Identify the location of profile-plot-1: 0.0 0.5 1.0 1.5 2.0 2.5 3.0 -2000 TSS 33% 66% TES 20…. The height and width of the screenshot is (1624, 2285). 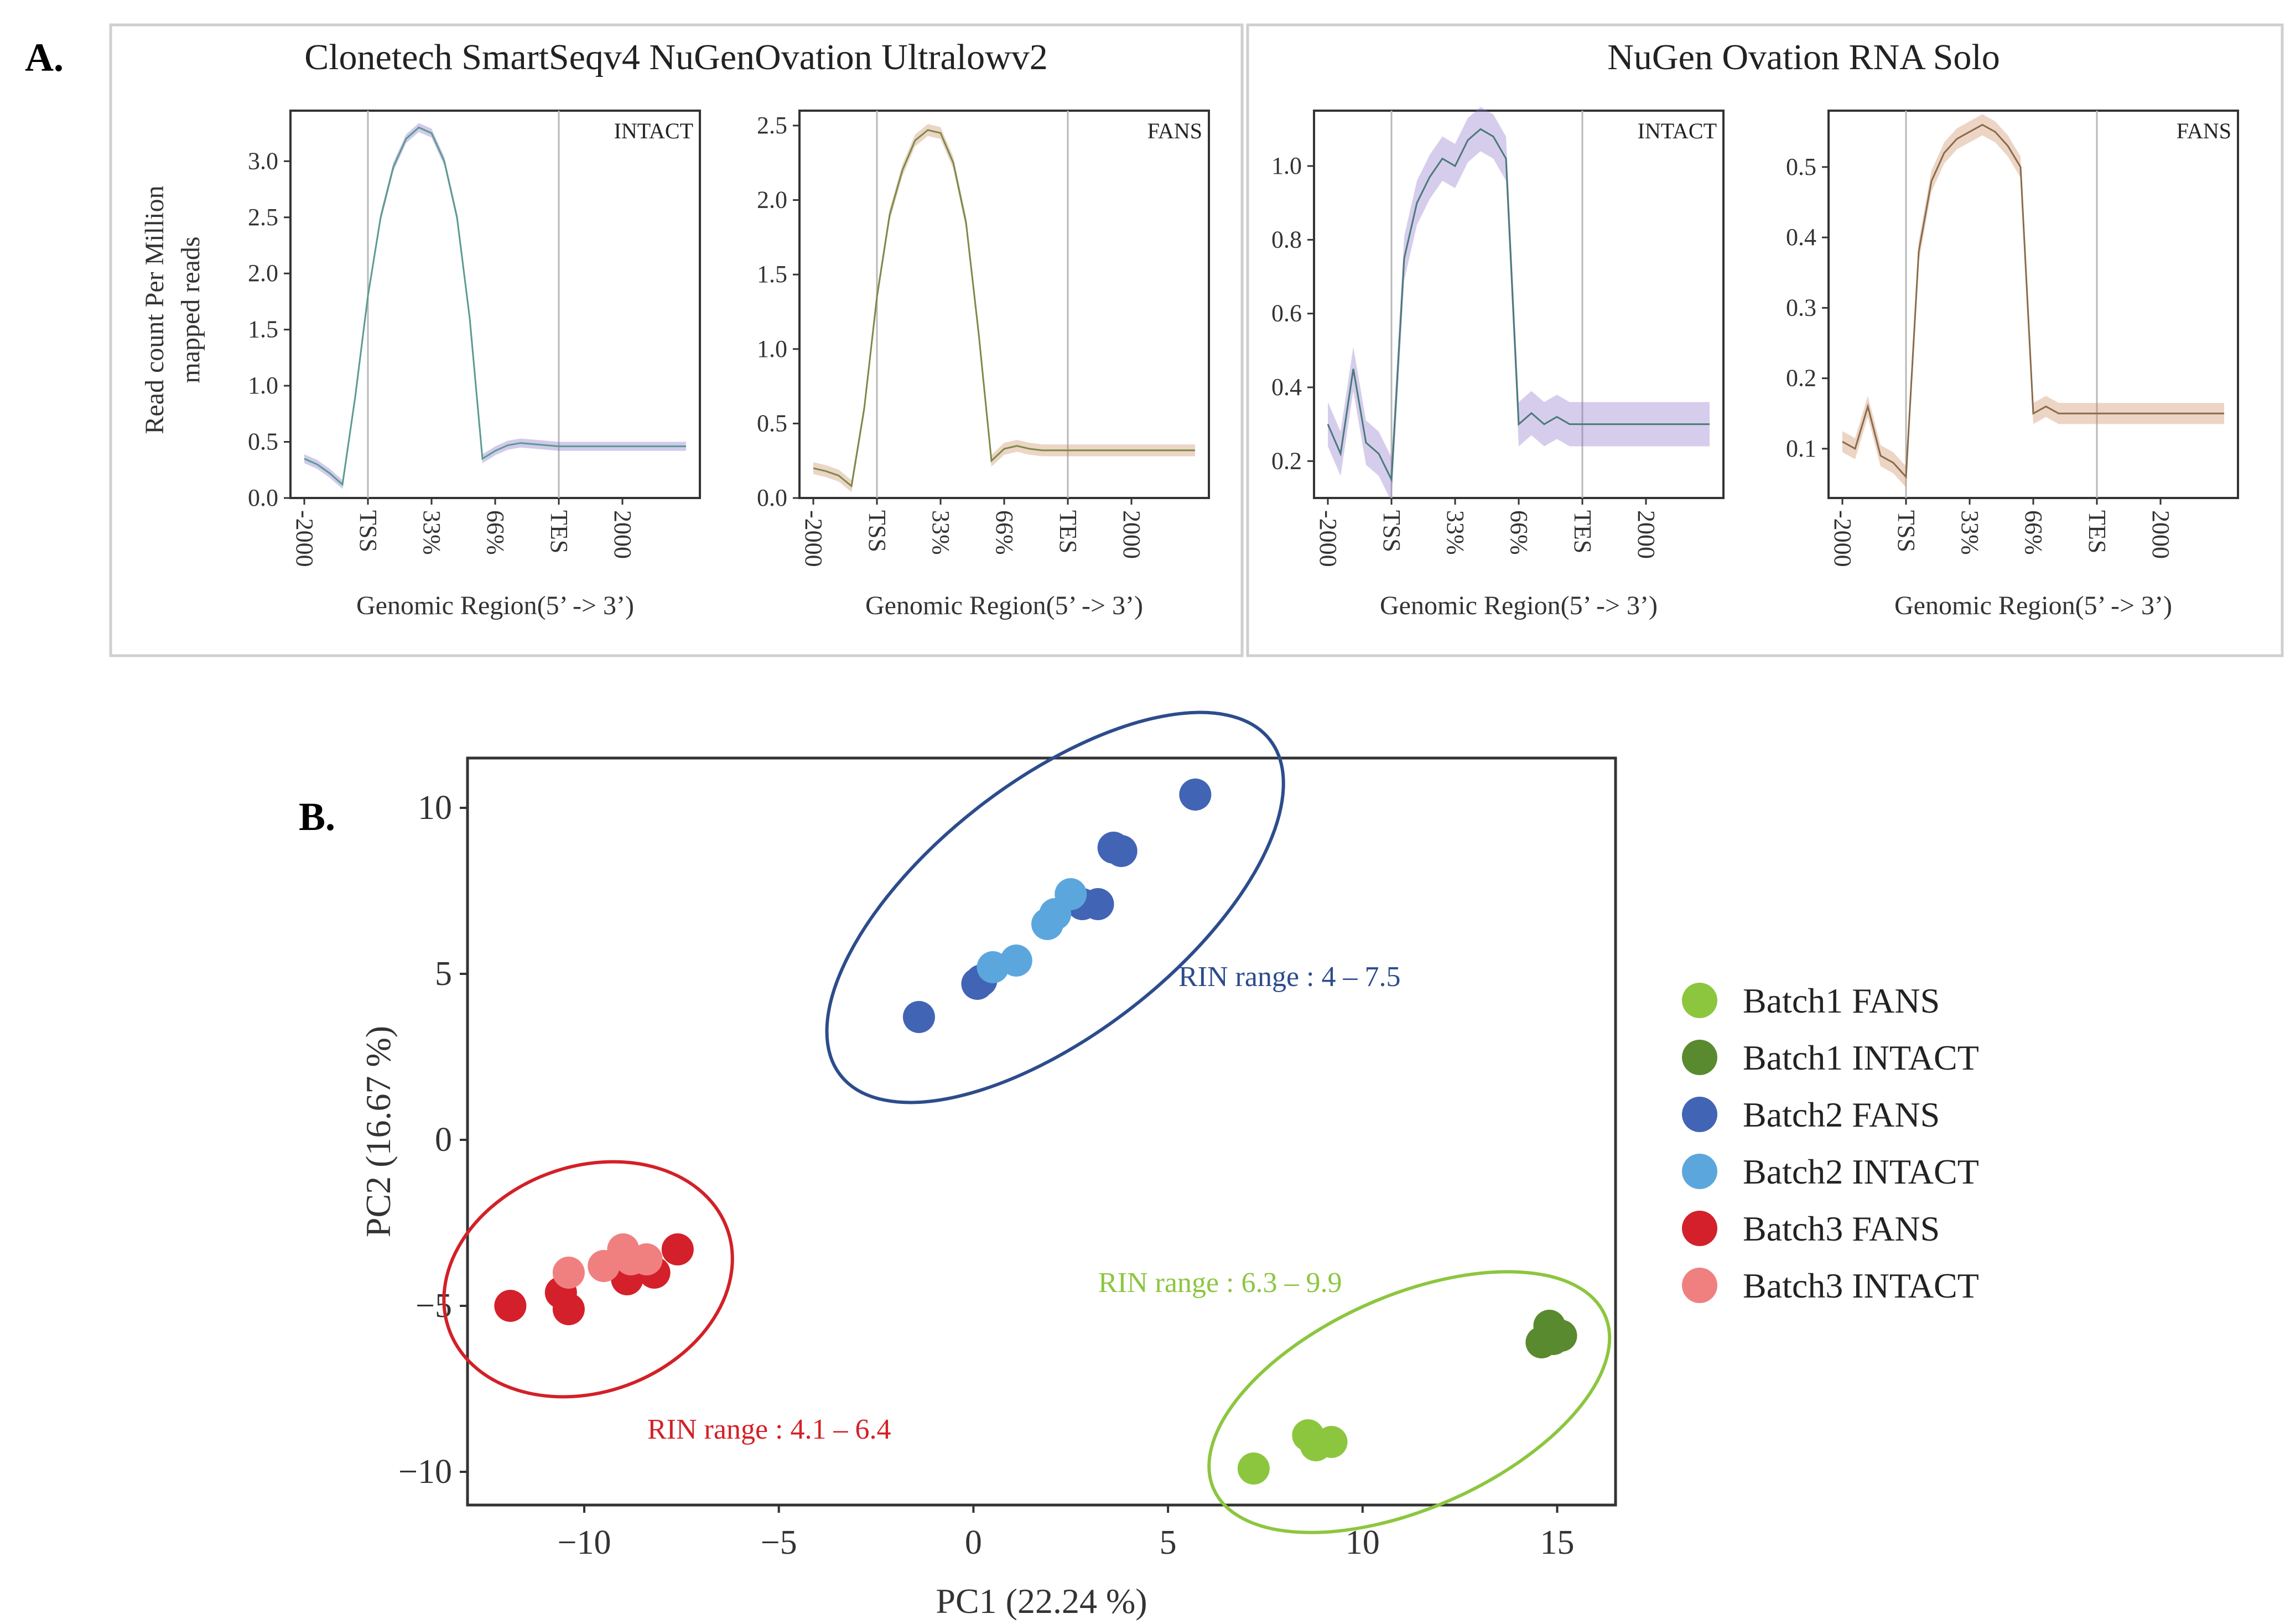
(474, 365).